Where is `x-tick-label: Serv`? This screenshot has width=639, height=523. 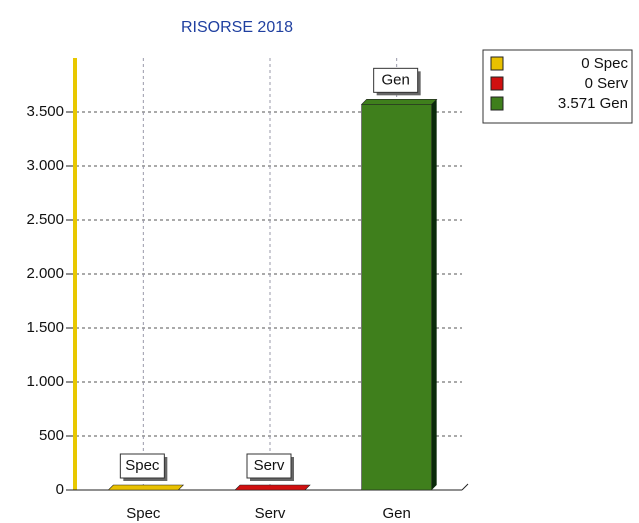
x-tick-label: Serv is located at coordinates (270, 513).